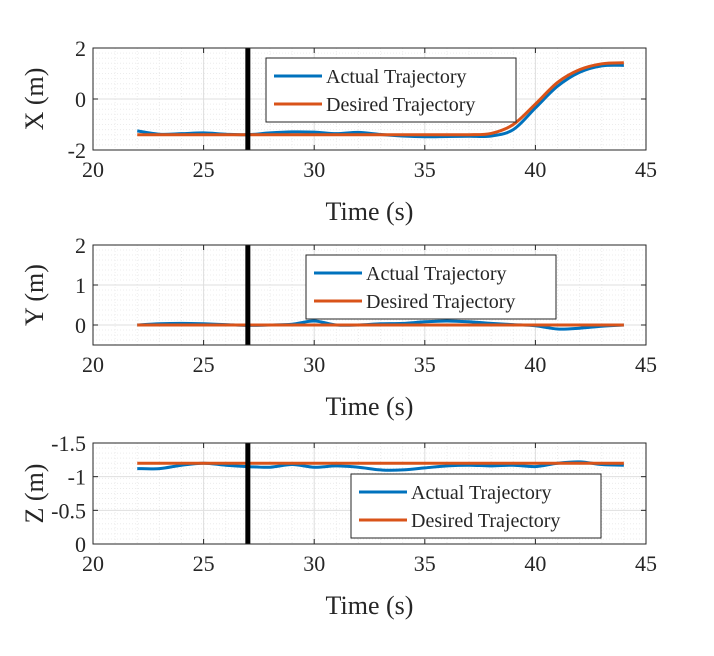 This screenshot has height=656, width=714. Describe the element at coordinates (80, 285) in the screenshot. I see `y-tick-label: 1` at that location.